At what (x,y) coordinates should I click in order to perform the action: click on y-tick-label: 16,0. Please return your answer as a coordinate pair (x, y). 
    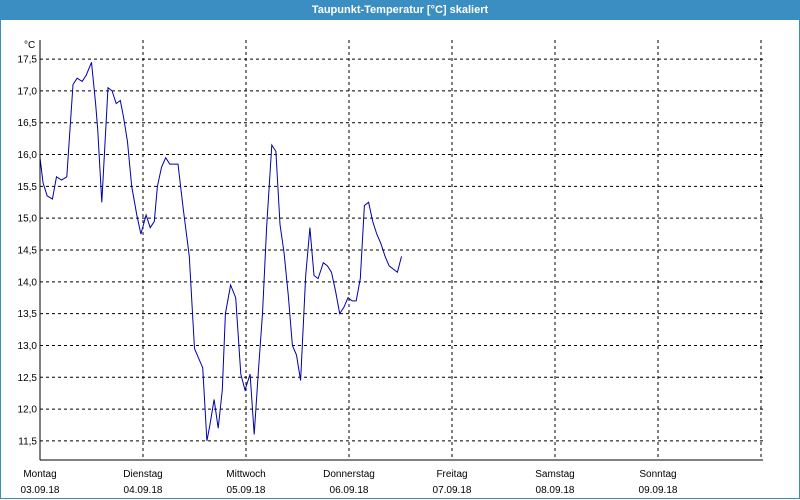
    Looking at the image, I should click on (28, 155).